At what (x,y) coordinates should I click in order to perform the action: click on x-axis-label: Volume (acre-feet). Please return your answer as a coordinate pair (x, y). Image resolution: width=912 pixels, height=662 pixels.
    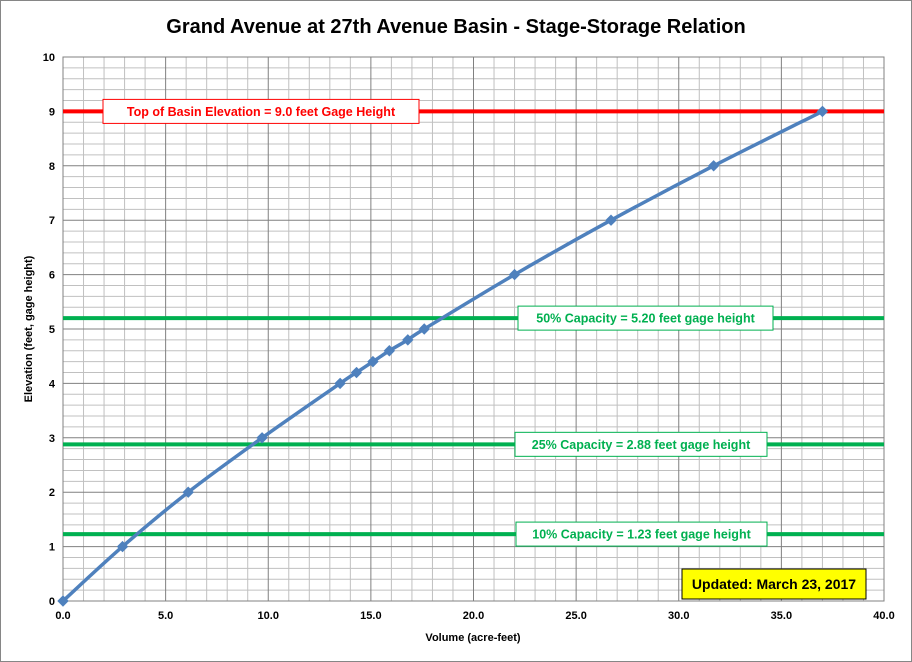
    Looking at the image, I should click on (472, 638).